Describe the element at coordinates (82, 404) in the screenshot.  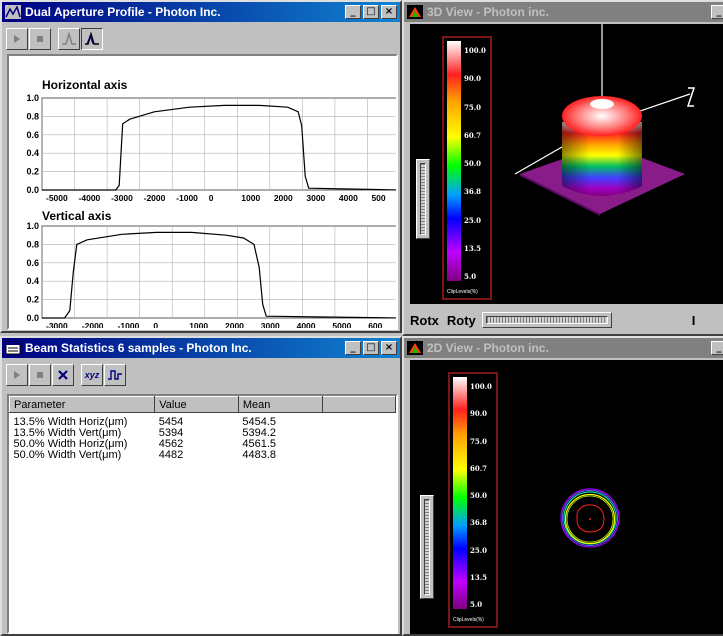
I see `col-parameter: Parameter` at that location.